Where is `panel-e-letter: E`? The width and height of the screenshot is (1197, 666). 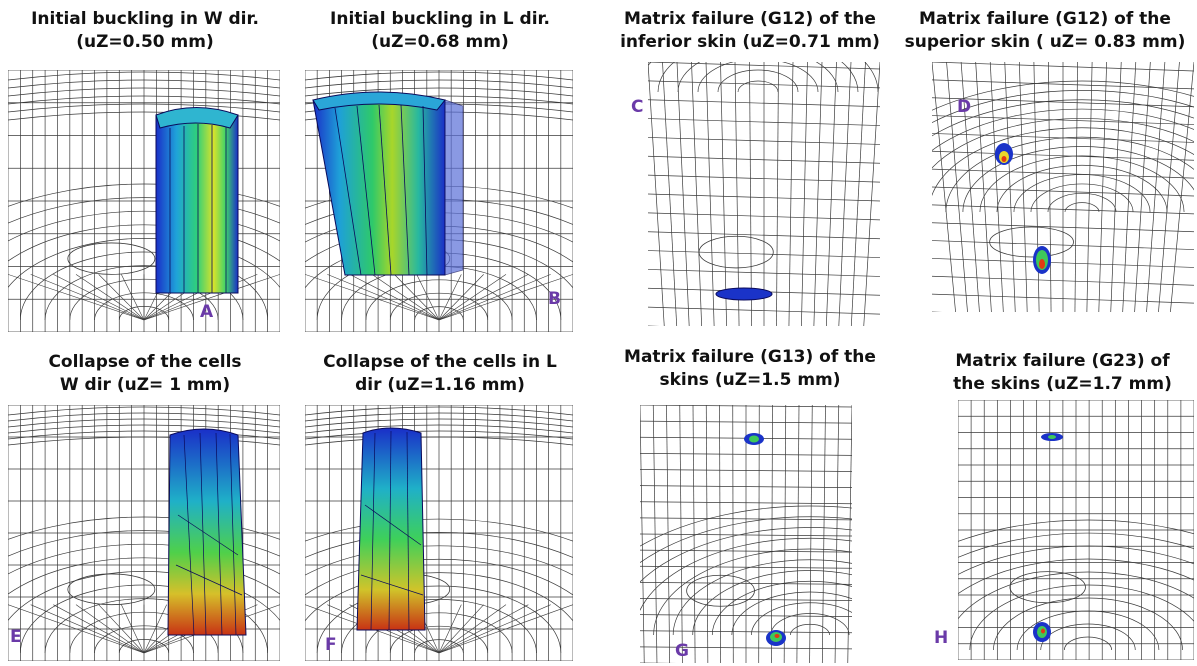
panel-e-letter: E is located at coordinates (16, 637).